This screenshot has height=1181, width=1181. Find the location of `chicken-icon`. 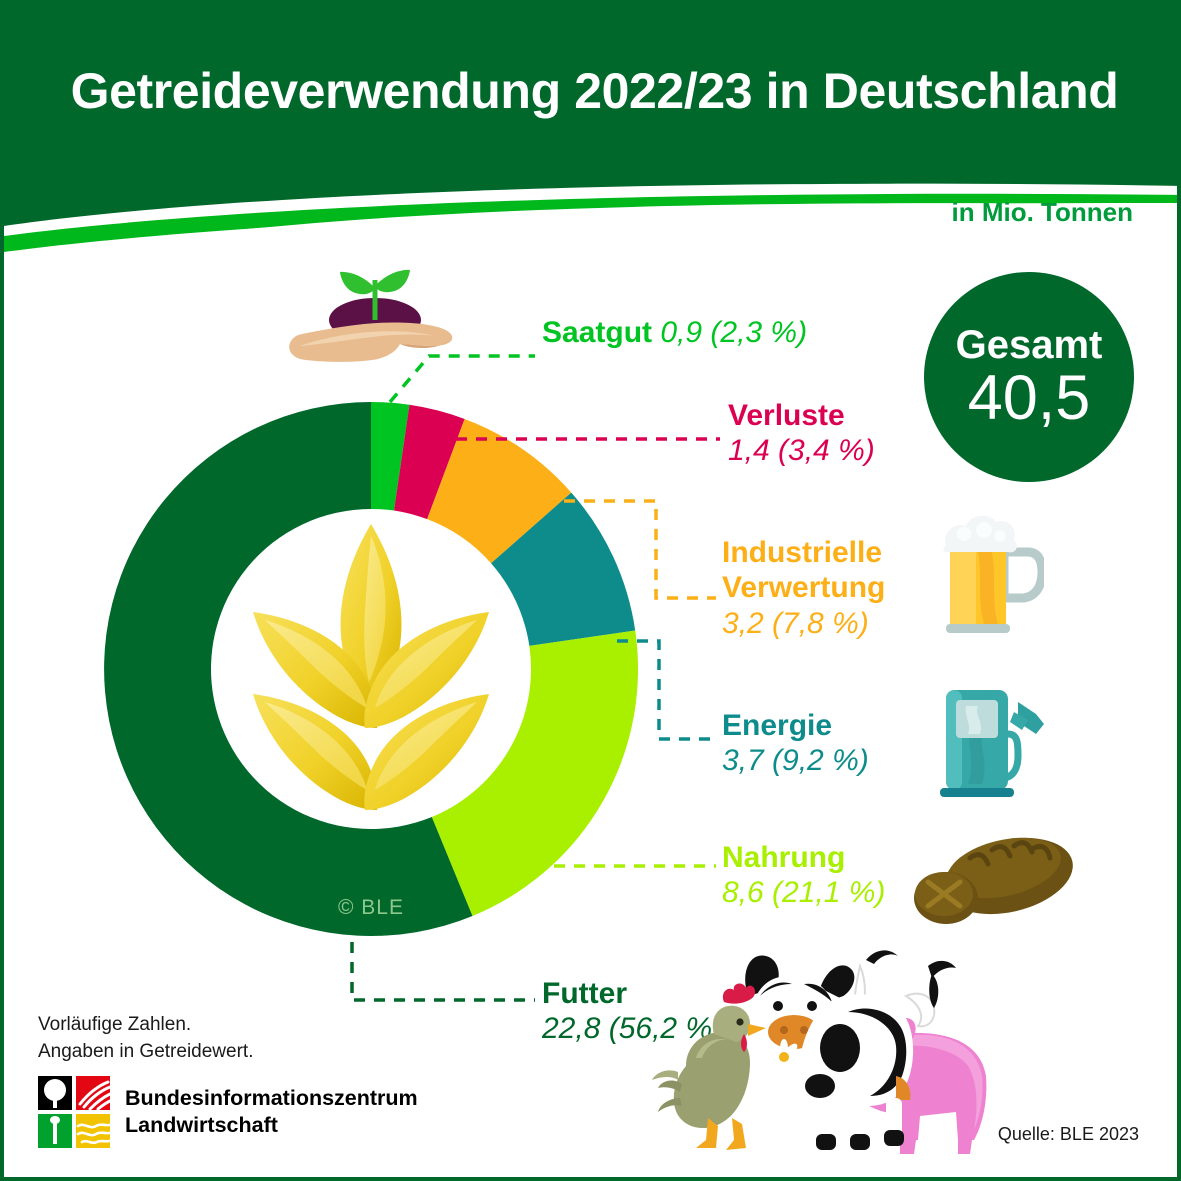

chicken-icon is located at coordinates (709, 1066).